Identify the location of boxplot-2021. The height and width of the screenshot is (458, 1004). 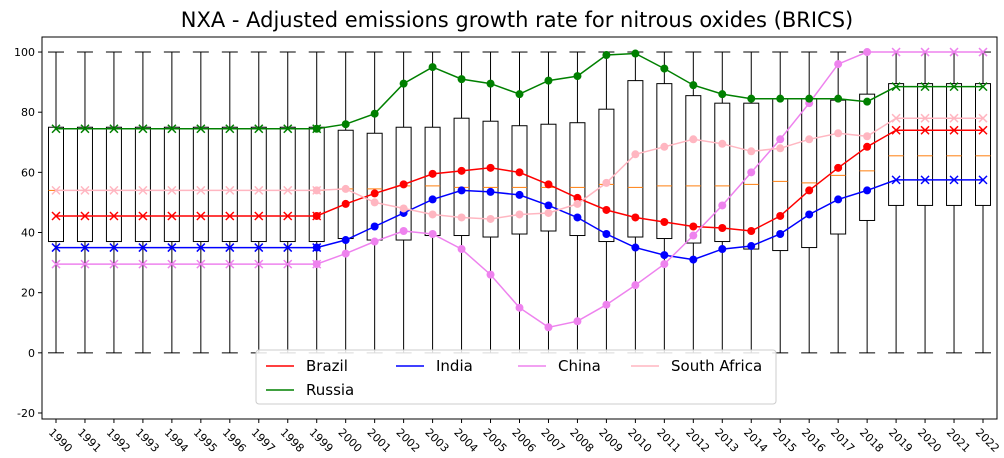
(954, 202).